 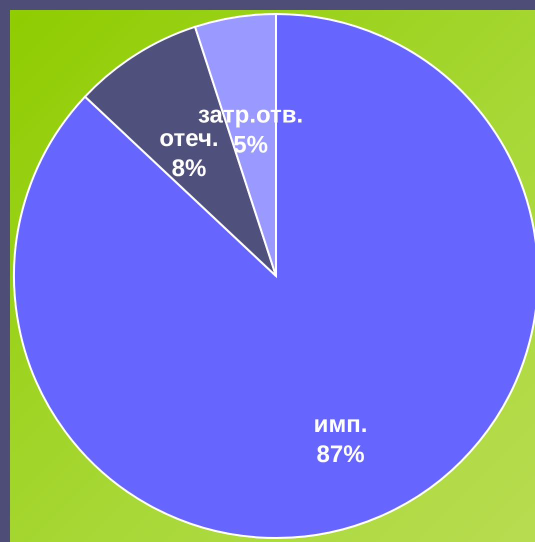 What do you see at coordinates (340, 454) in the screenshot?
I see `data-label: 87%` at bounding box center [340, 454].